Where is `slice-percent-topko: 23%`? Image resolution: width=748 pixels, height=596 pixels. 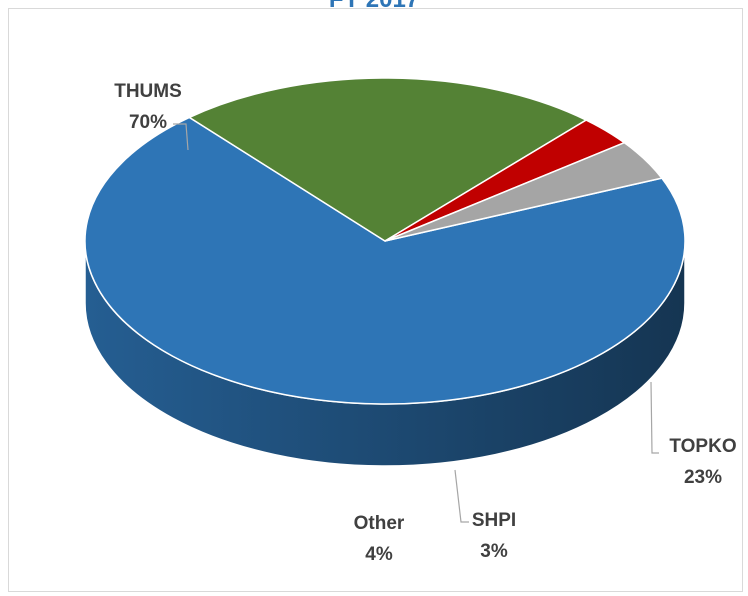
slice-percent-topko: 23% is located at coordinates (703, 477).